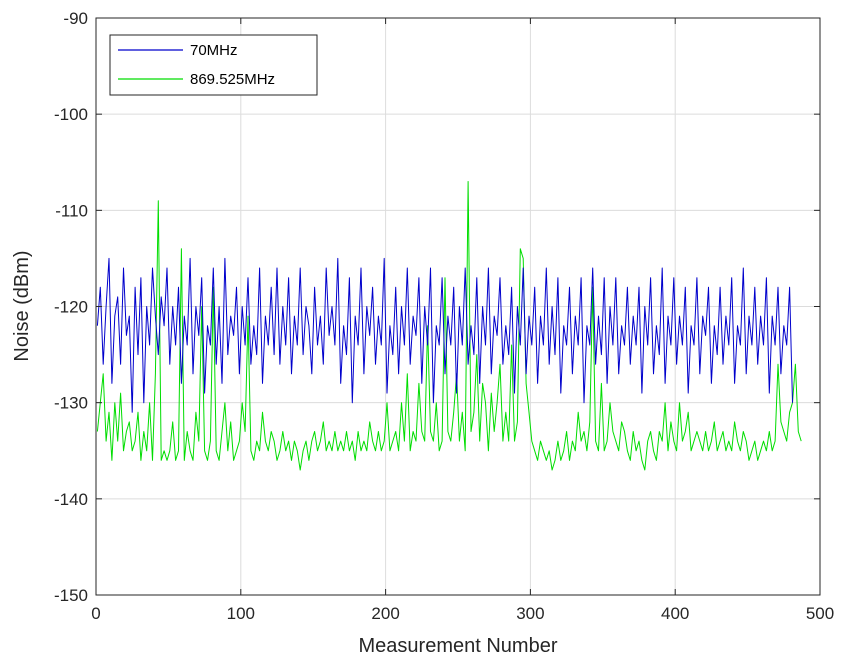 Image resolution: width=855 pixels, height=659 pixels. What do you see at coordinates (458, 646) in the screenshot?
I see `x-axis-label: Measurement Number` at bounding box center [458, 646].